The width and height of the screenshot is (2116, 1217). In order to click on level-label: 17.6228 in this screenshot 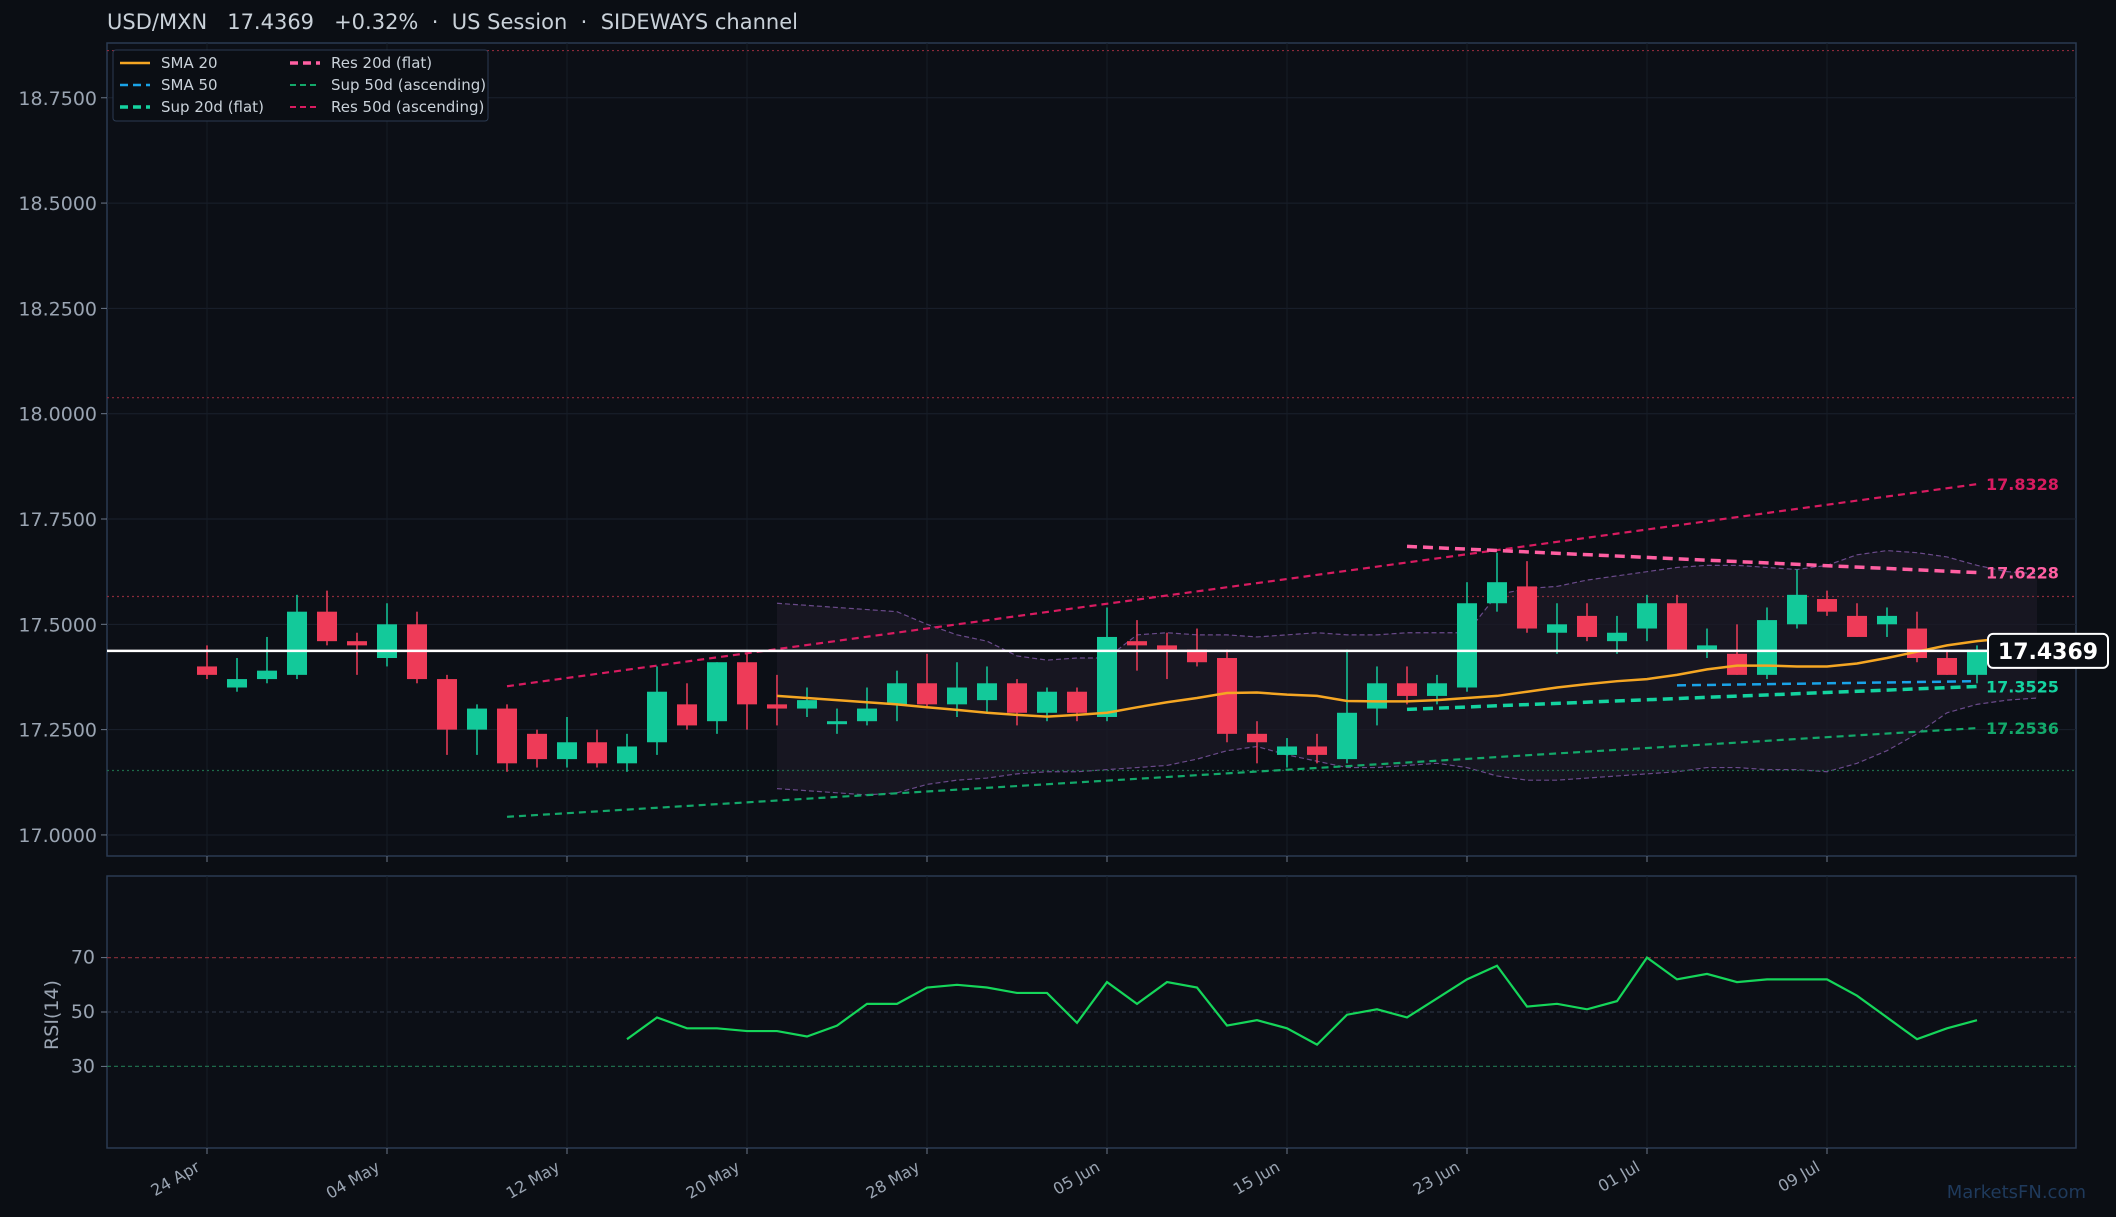, I will do `click(2022, 573)`.